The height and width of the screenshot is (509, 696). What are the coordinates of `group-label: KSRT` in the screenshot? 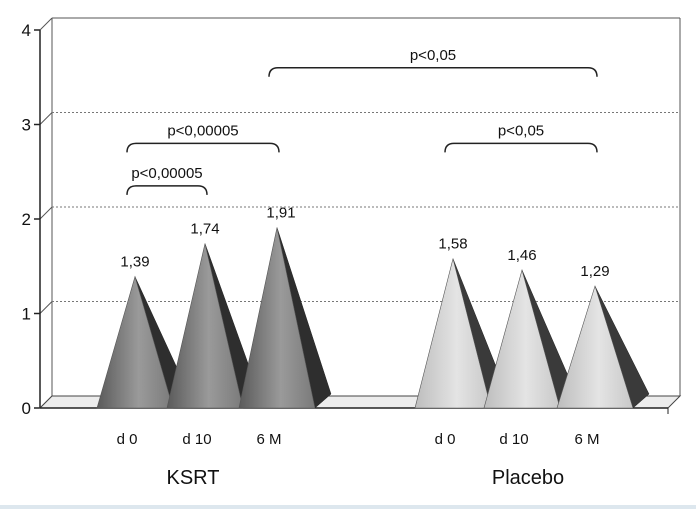 It's located at (193, 478).